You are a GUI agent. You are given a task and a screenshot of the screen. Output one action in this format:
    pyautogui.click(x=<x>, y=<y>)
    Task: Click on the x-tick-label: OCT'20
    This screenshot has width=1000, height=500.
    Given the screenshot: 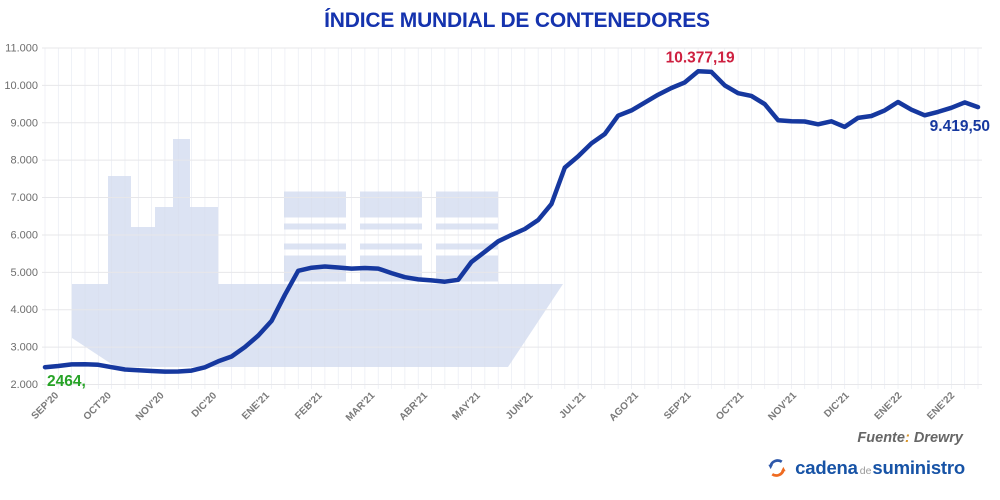 What is the action you would take?
    pyautogui.click(x=98, y=406)
    